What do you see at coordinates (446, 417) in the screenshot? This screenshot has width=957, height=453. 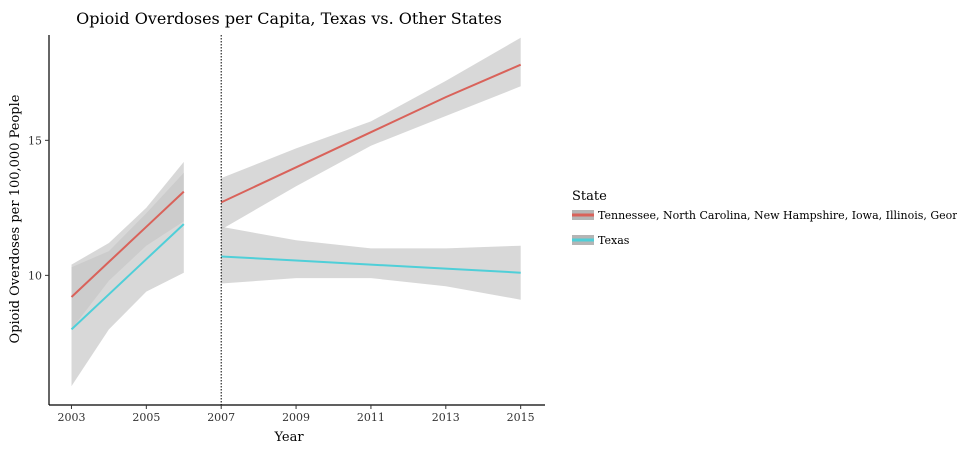 I see `x-tick-label: 2013` at bounding box center [446, 417].